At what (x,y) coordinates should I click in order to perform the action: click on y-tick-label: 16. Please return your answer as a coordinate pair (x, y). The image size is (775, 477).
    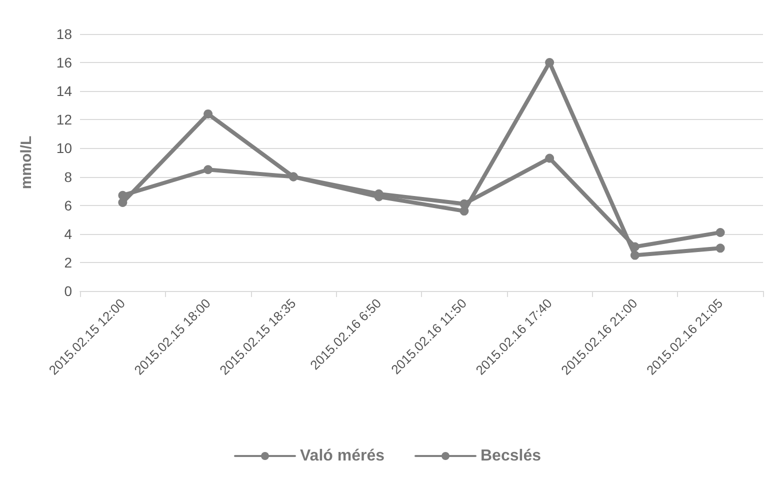
    Looking at the image, I should click on (64, 62).